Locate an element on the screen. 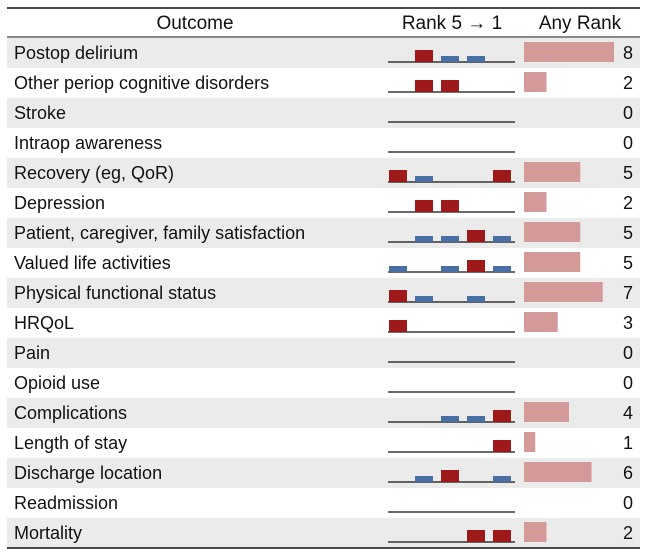 The height and width of the screenshot is (558, 646). outcome-label: Length of stay is located at coordinates (70, 443).